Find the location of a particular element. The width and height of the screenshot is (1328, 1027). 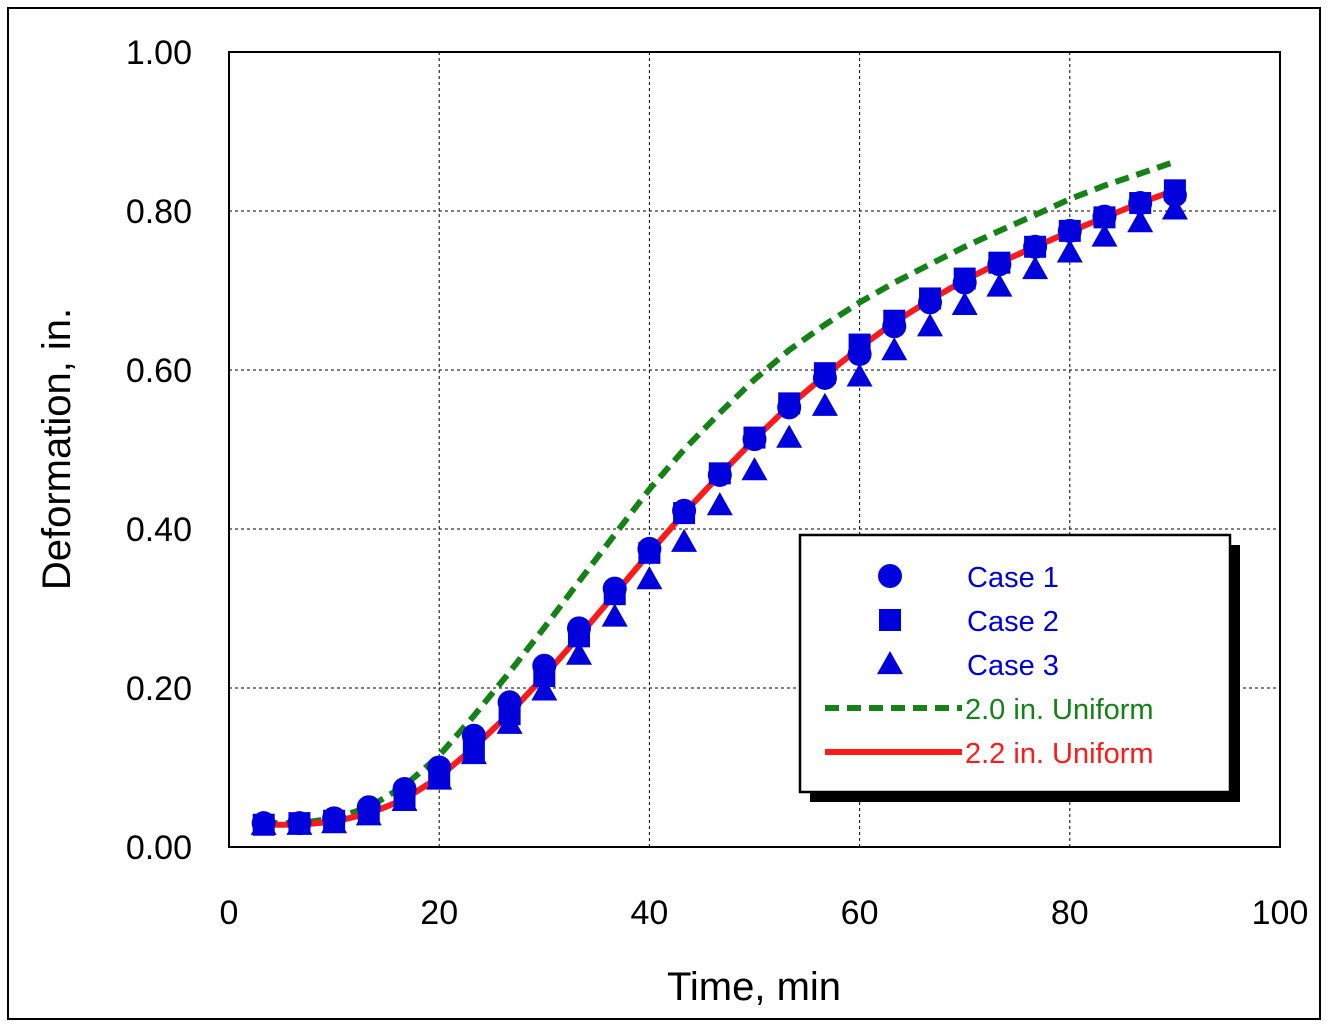

x-axis-title: Time, min is located at coordinates (754, 987).